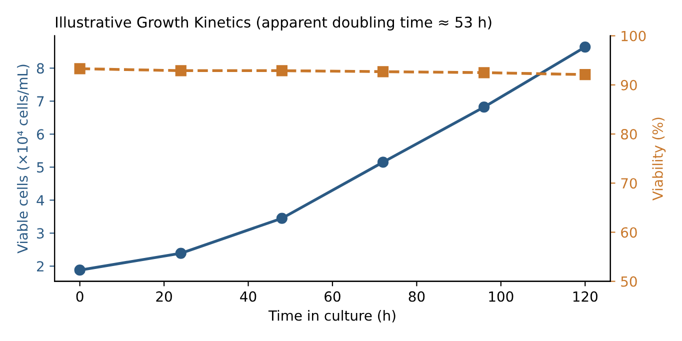 This screenshot has height=341, width=682. Describe the element at coordinates (416, 296) in the screenshot. I see `x-tick-label: 80` at that location.